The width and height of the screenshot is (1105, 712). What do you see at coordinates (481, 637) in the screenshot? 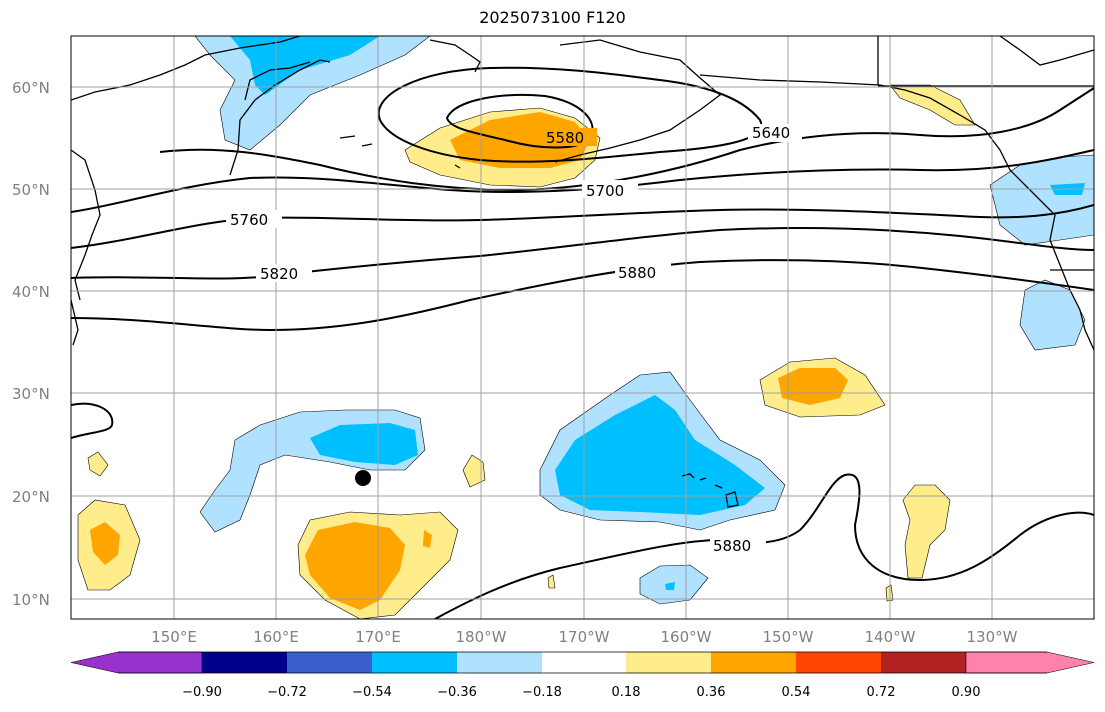
I see `lon-label-180w: 180°W` at bounding box center [481, 637].